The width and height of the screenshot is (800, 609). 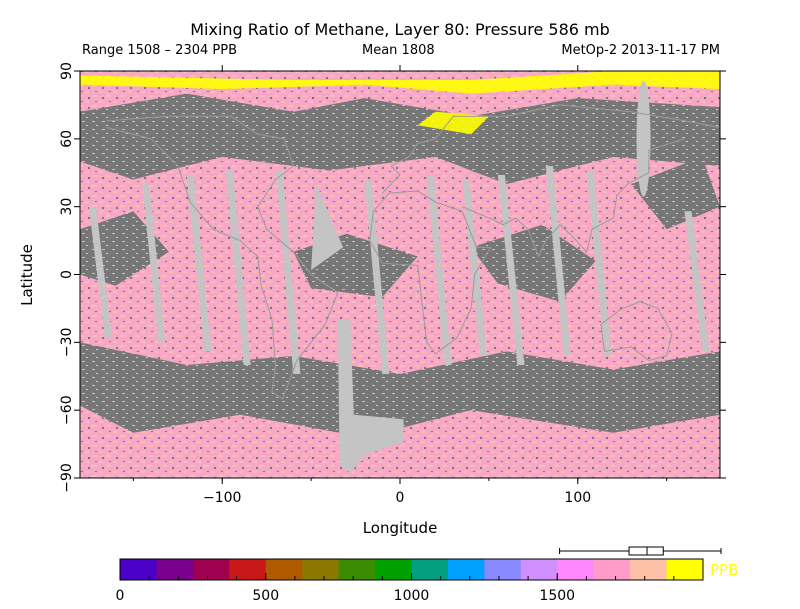 What do you see at coordinates (67, 207) in the screenshot?
I see `y-tick-label: 30` at bounding box center [67, 207].